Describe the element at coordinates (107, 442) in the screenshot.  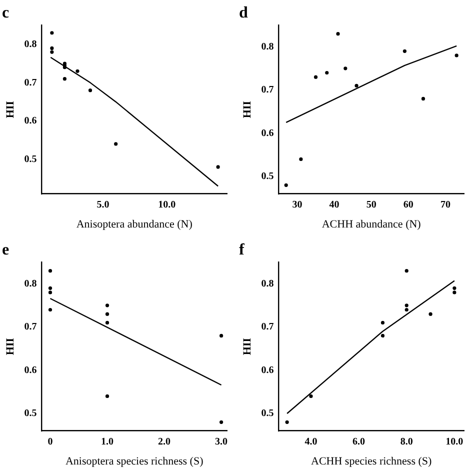
I see `x-tick-label: 1.0` at that location.